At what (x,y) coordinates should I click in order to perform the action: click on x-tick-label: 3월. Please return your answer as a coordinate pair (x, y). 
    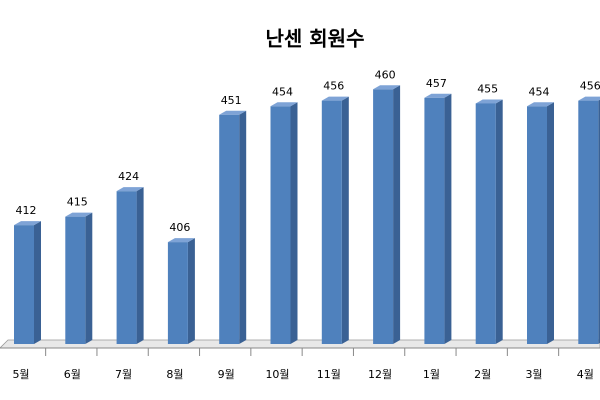
    Looking at the image, I should click on (533, 374).